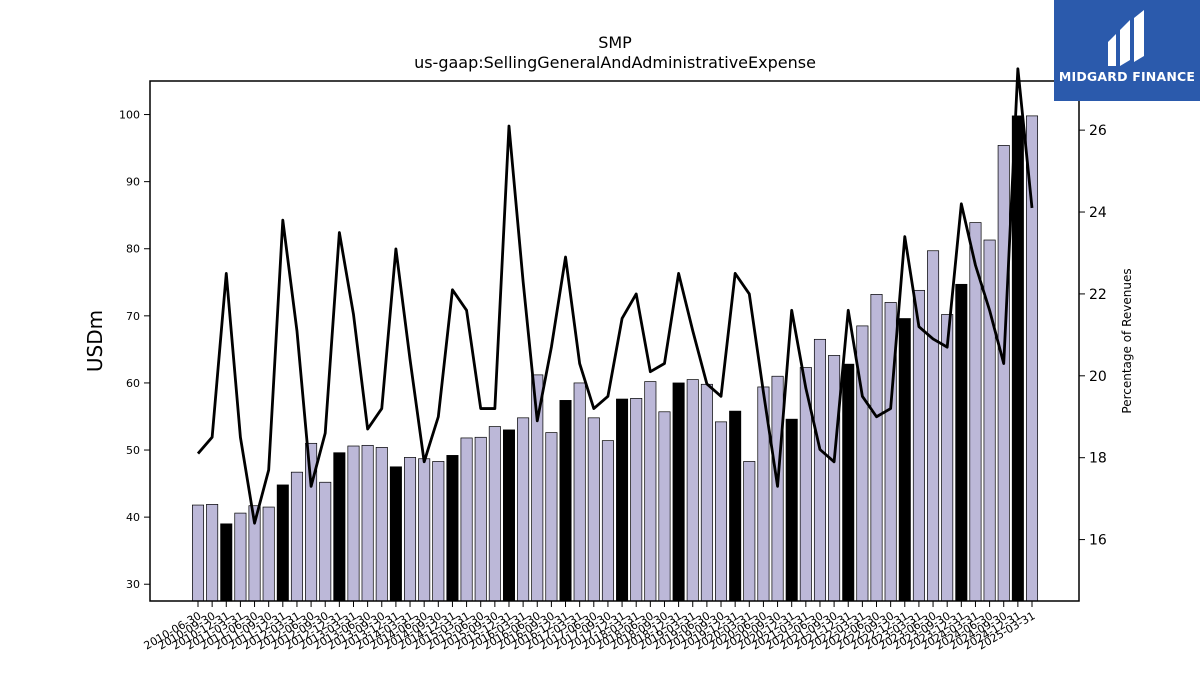  Describe the element at coordinates (1098, 541) in the screenshot. I see `y2-tick-label: 16` at that location.